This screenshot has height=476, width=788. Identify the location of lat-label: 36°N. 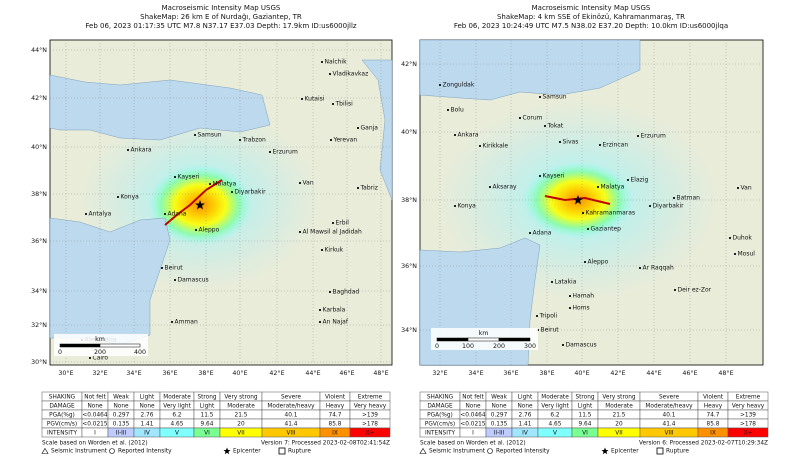
(39, 241).